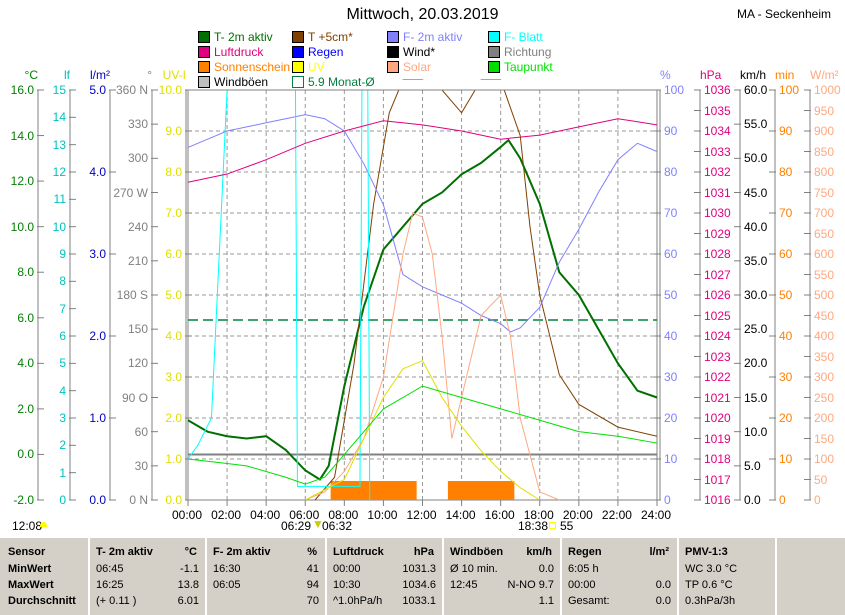 Image resolution: width=845 pixels, height=615 pixels. Describe the element at coordinates (62, 445) in the screenshot. I see `axis-tick-label: 2` at that location.